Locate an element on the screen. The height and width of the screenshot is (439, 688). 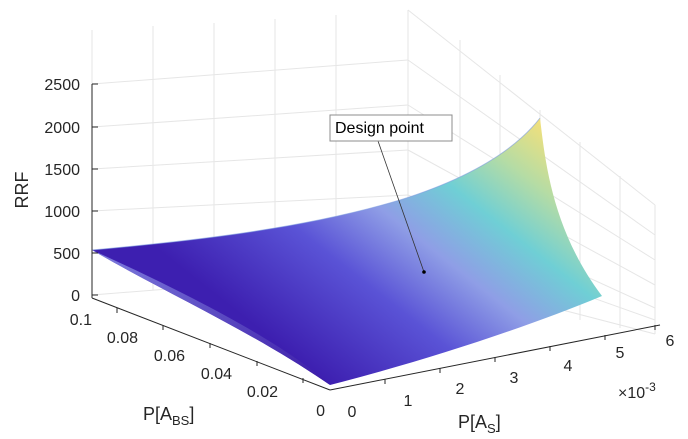
y-axis-label: P[ABS] is located at coordinates (168, 416).